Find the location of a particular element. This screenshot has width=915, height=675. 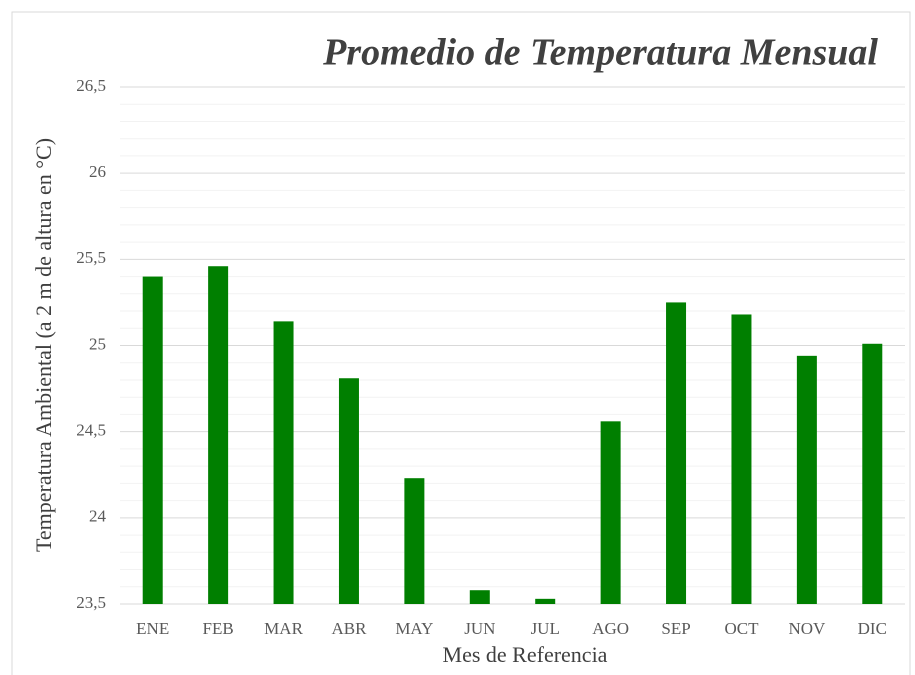

chart-title: Promedio de Temperatura Mensual is located at coordinates (600, 53).